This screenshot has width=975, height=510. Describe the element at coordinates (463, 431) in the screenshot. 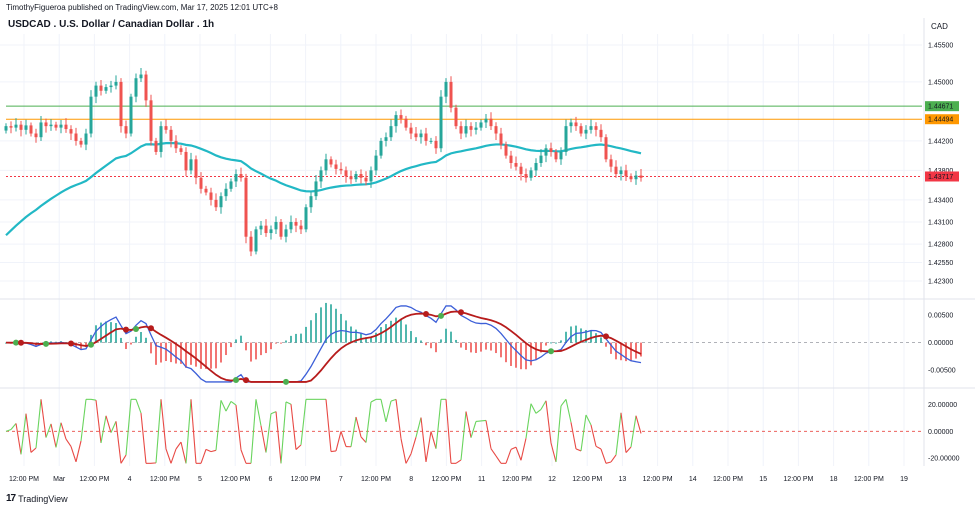

I see `oscillator-pane` at that location.